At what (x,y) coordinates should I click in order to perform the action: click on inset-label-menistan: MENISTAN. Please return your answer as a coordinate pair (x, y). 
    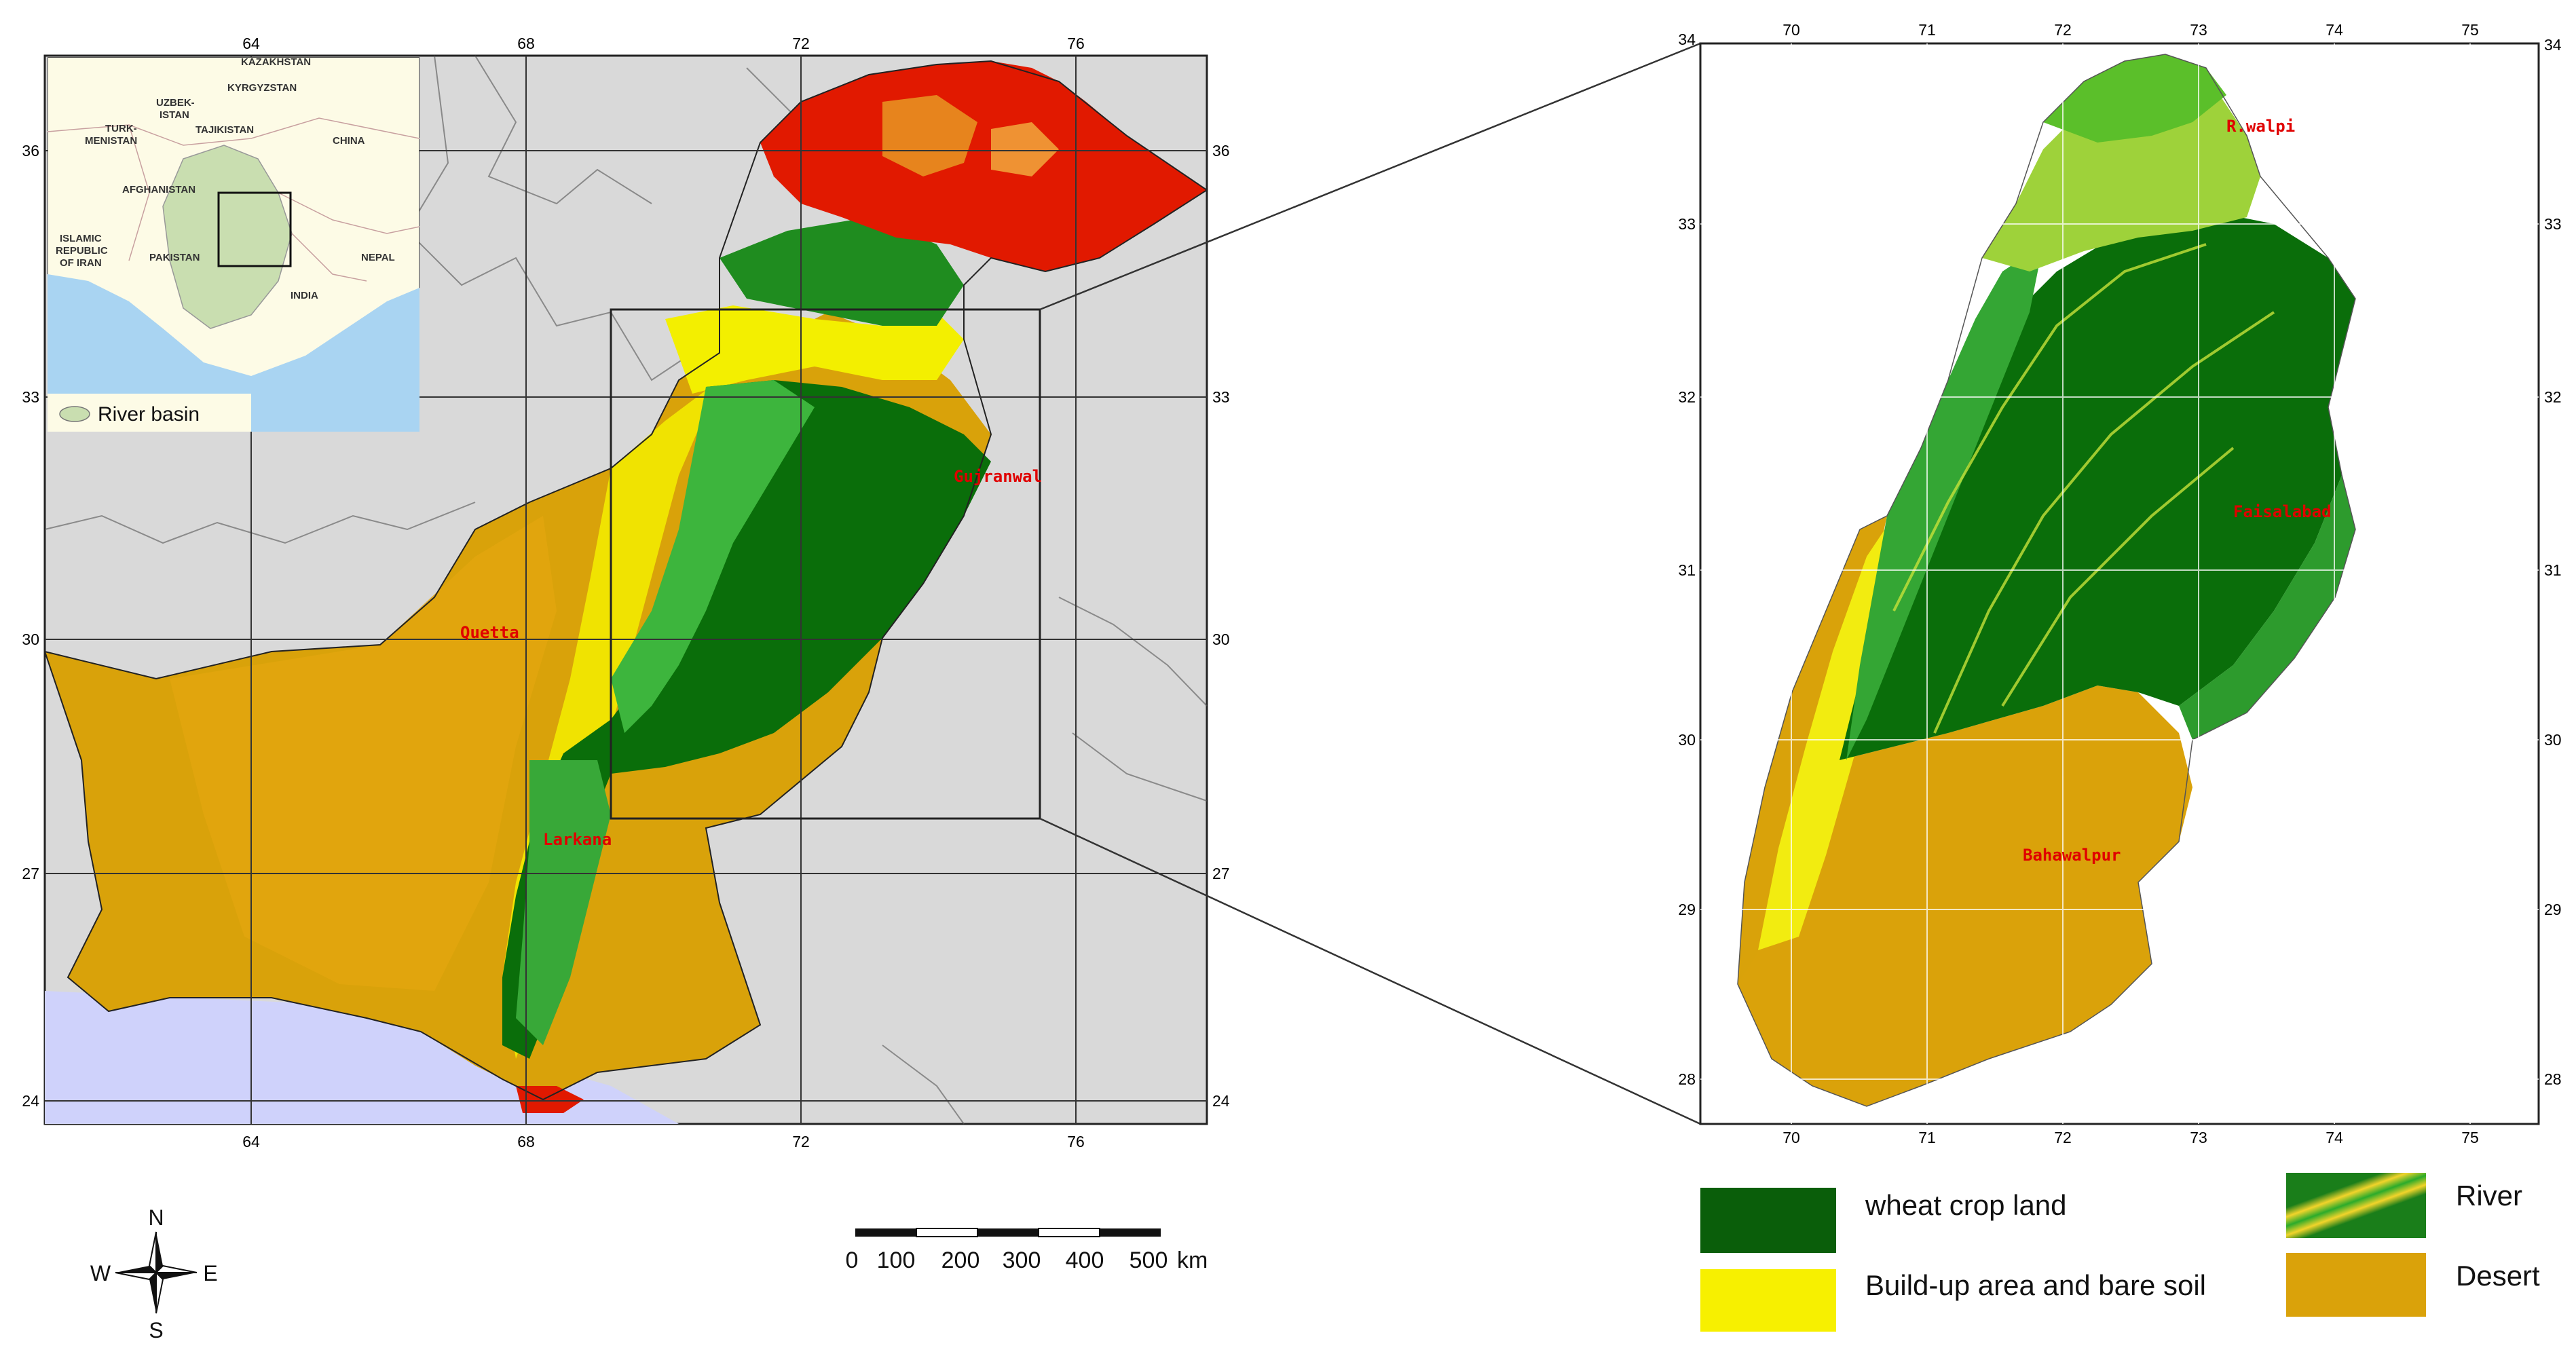
    Looking at the image, I should click on (111, 141).